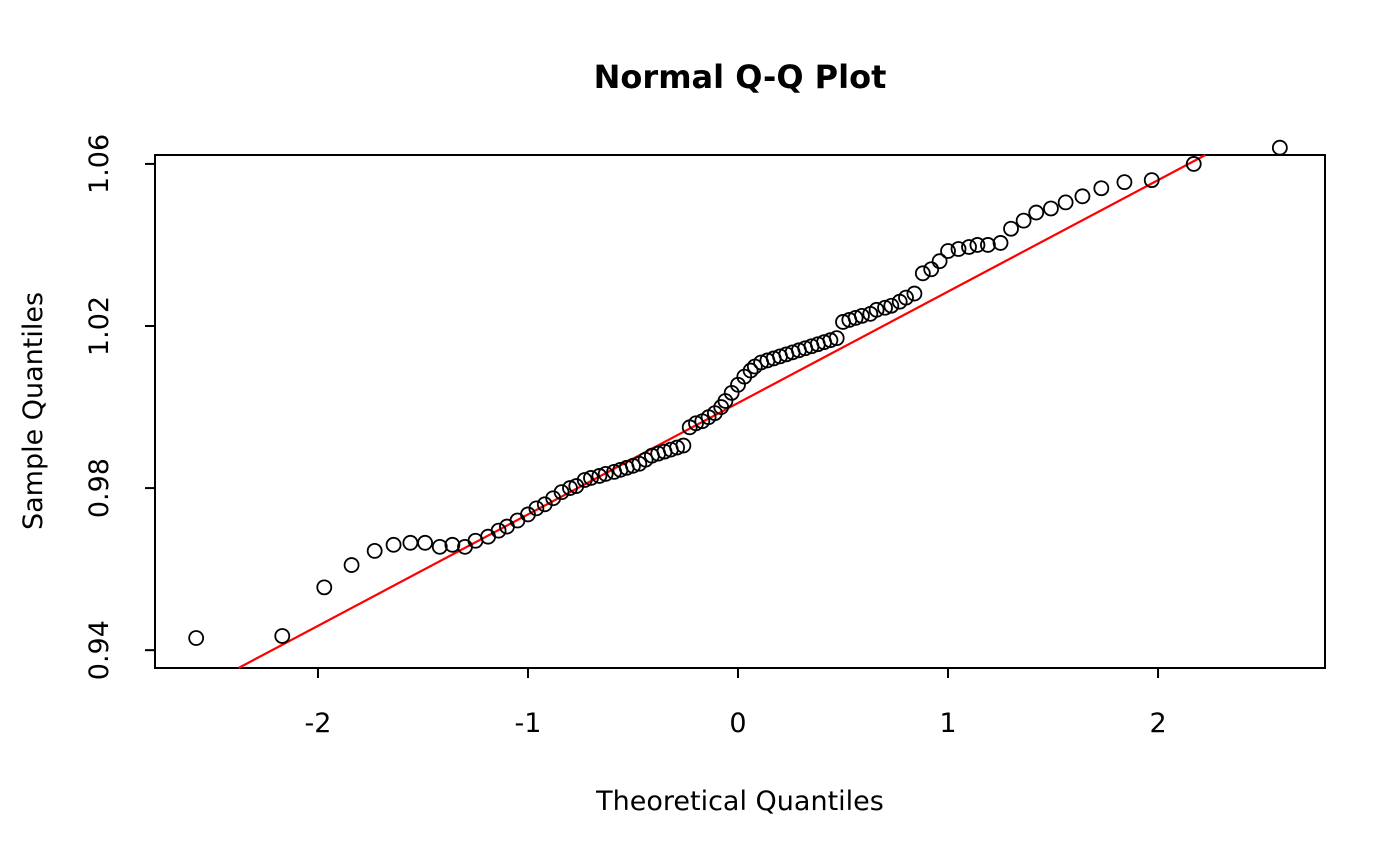 The image size is (1400, 866). What do you see at coordinates (99, 488) in the screenshot?
I see `y-tick-label: 0.98` at bounding box center [99, 488].